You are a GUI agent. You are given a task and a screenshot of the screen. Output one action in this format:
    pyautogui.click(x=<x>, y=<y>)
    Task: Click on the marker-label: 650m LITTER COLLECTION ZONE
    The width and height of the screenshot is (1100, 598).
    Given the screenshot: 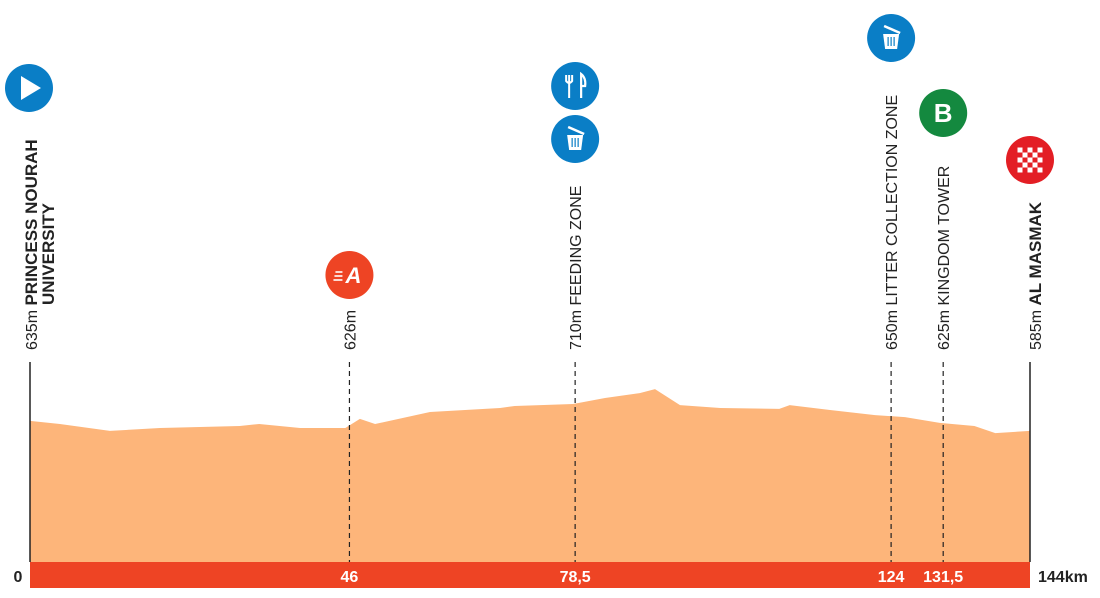 What is the action you would take?
    pyautogui.click(x=892, y=222)
    